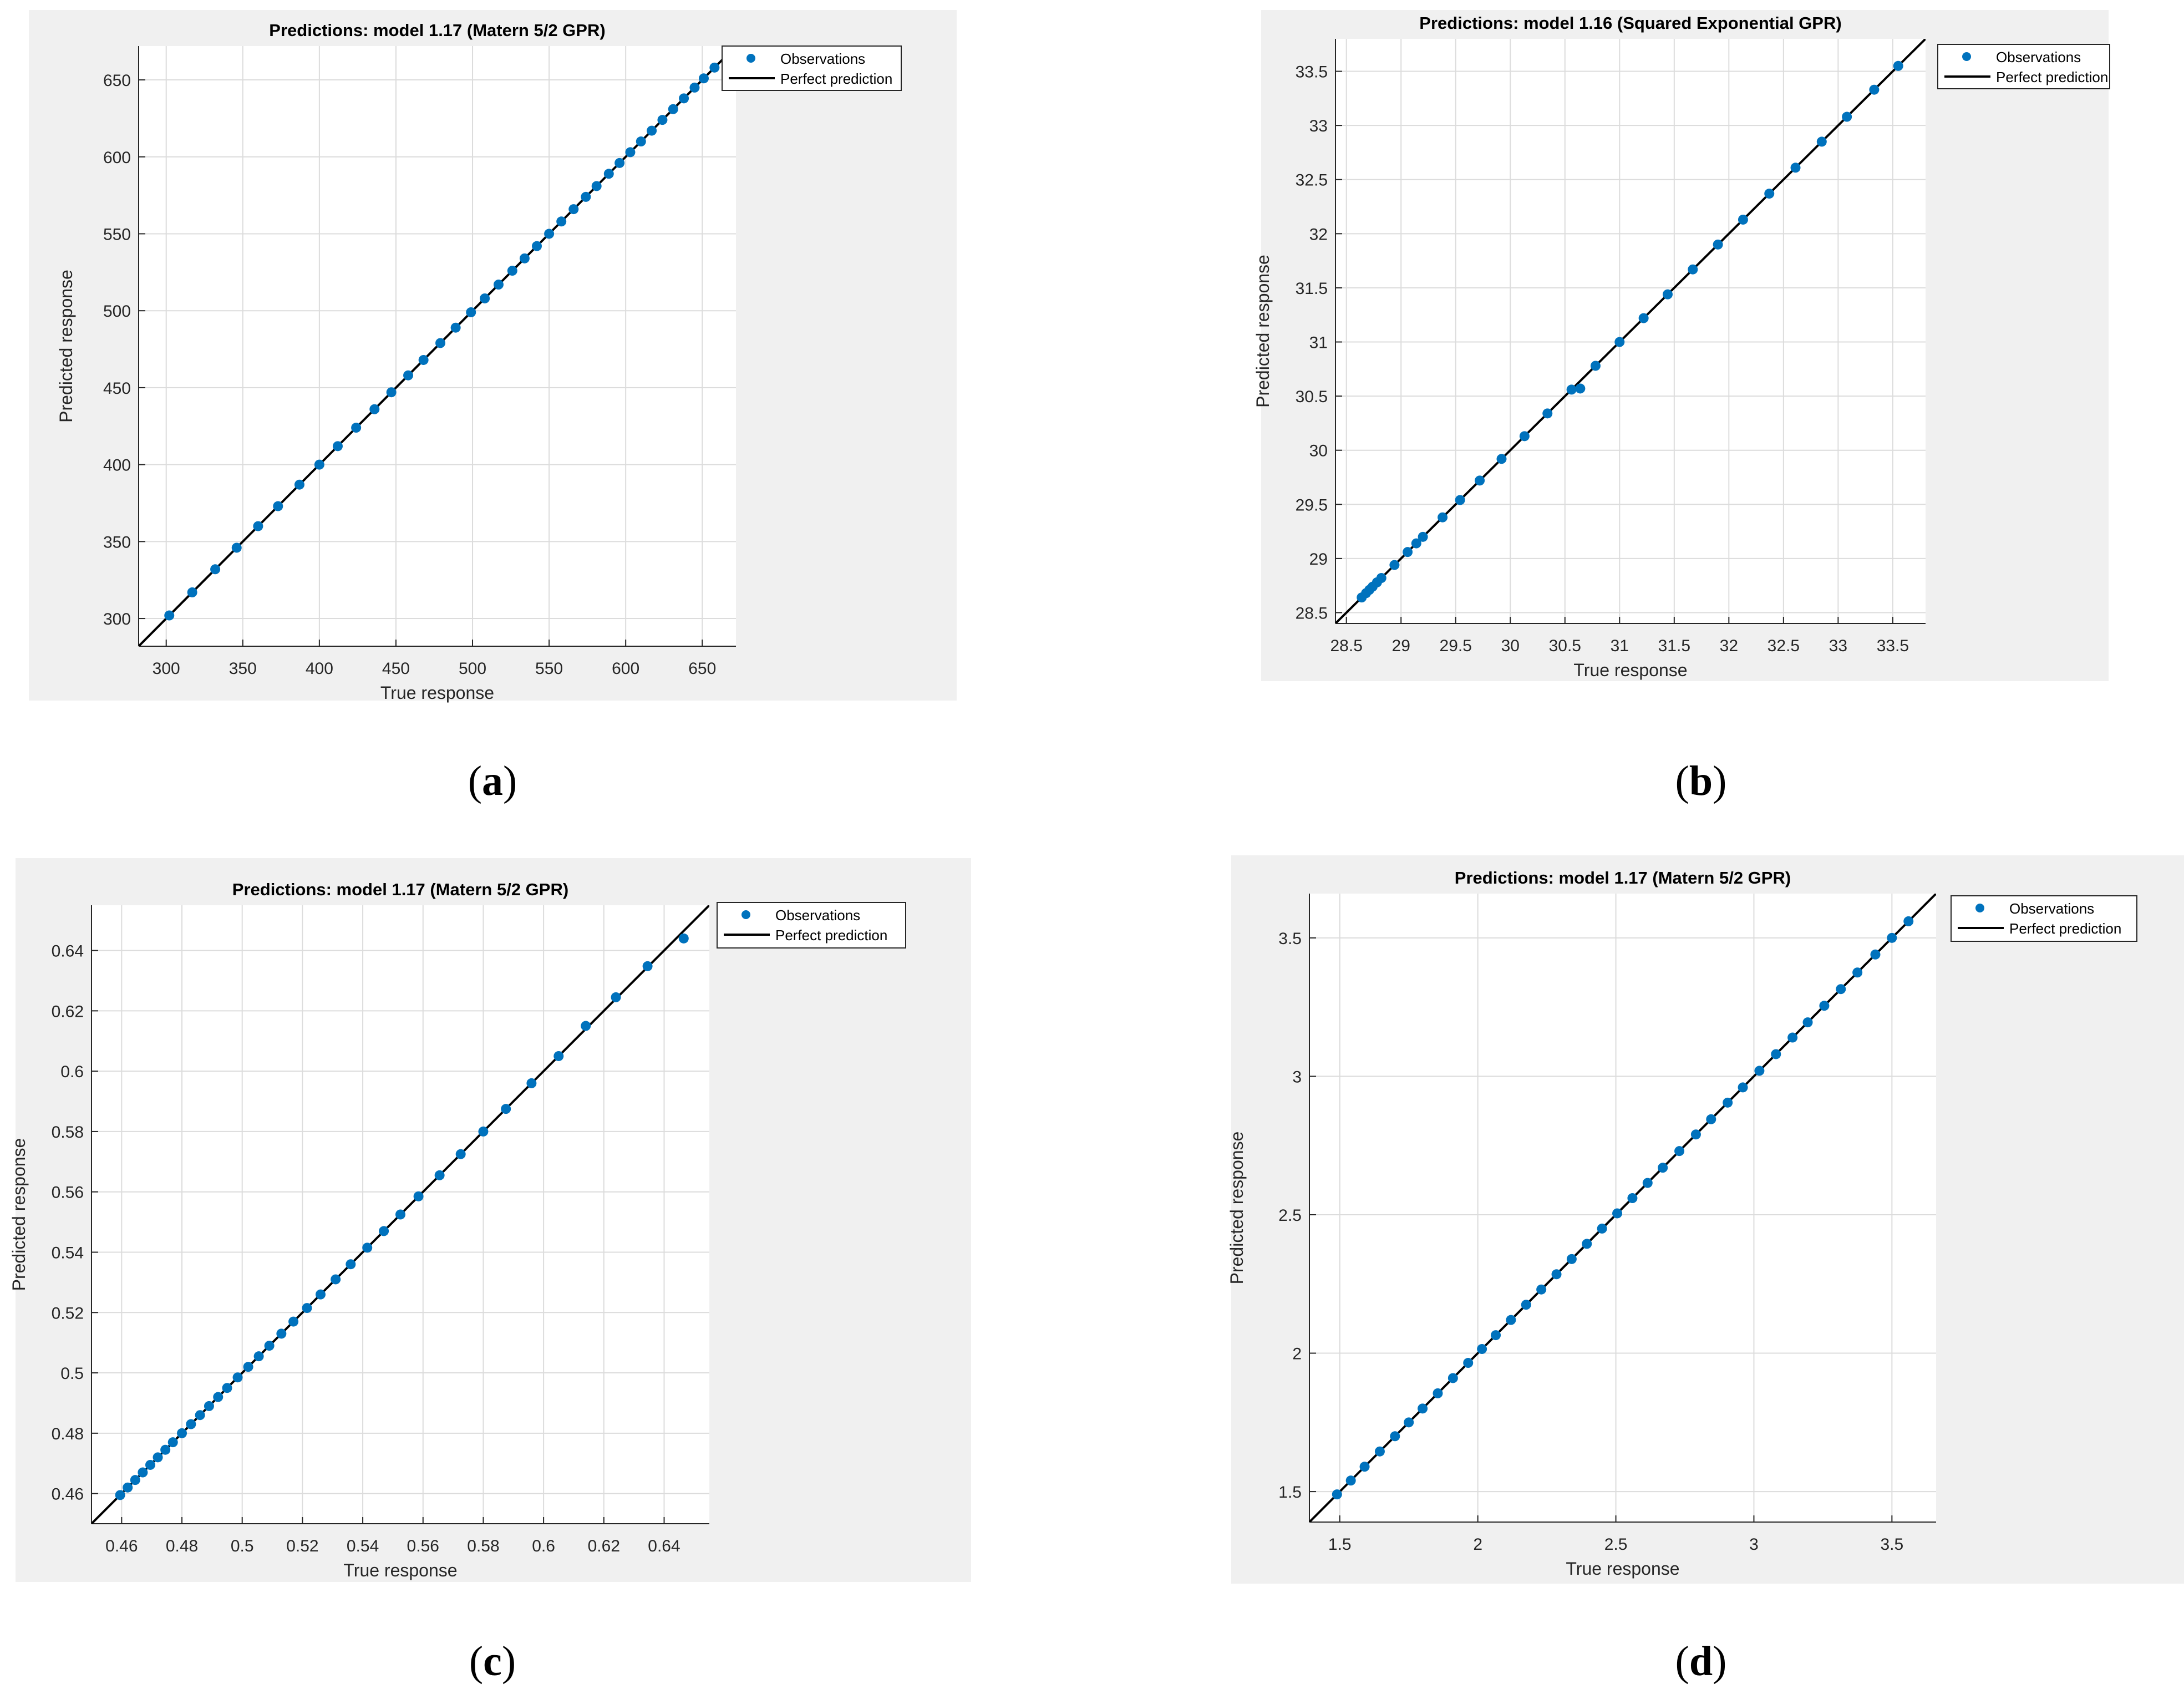  Describe the element at coordinates (1456, 646) in the screenshot. I see `x-tick-label: 29.5` at that location.